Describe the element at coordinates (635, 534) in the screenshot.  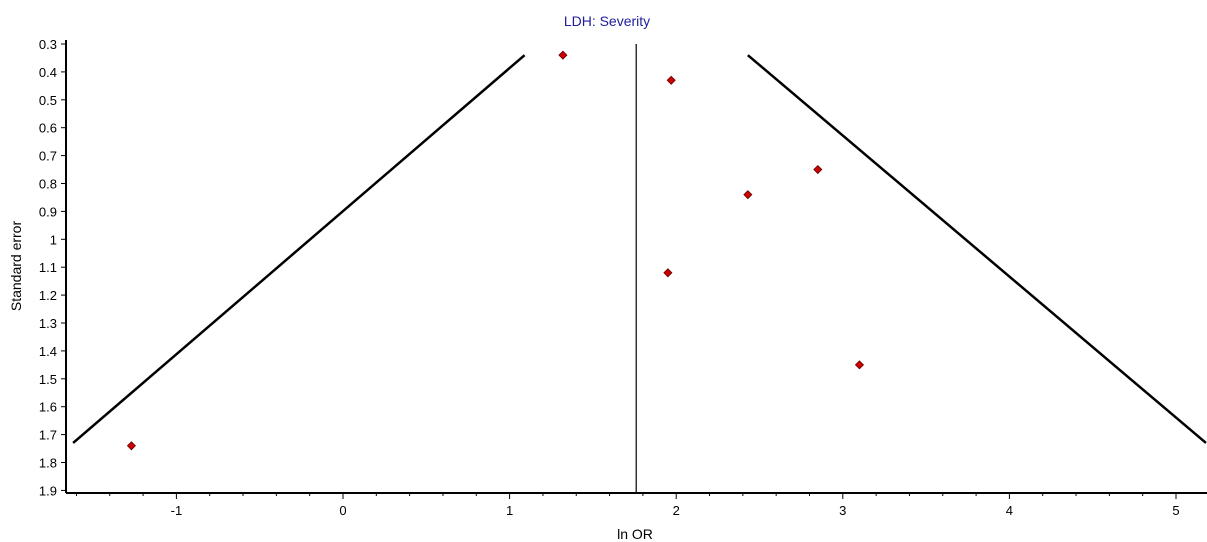
I see `x-axis-title: ln OR` at that location.